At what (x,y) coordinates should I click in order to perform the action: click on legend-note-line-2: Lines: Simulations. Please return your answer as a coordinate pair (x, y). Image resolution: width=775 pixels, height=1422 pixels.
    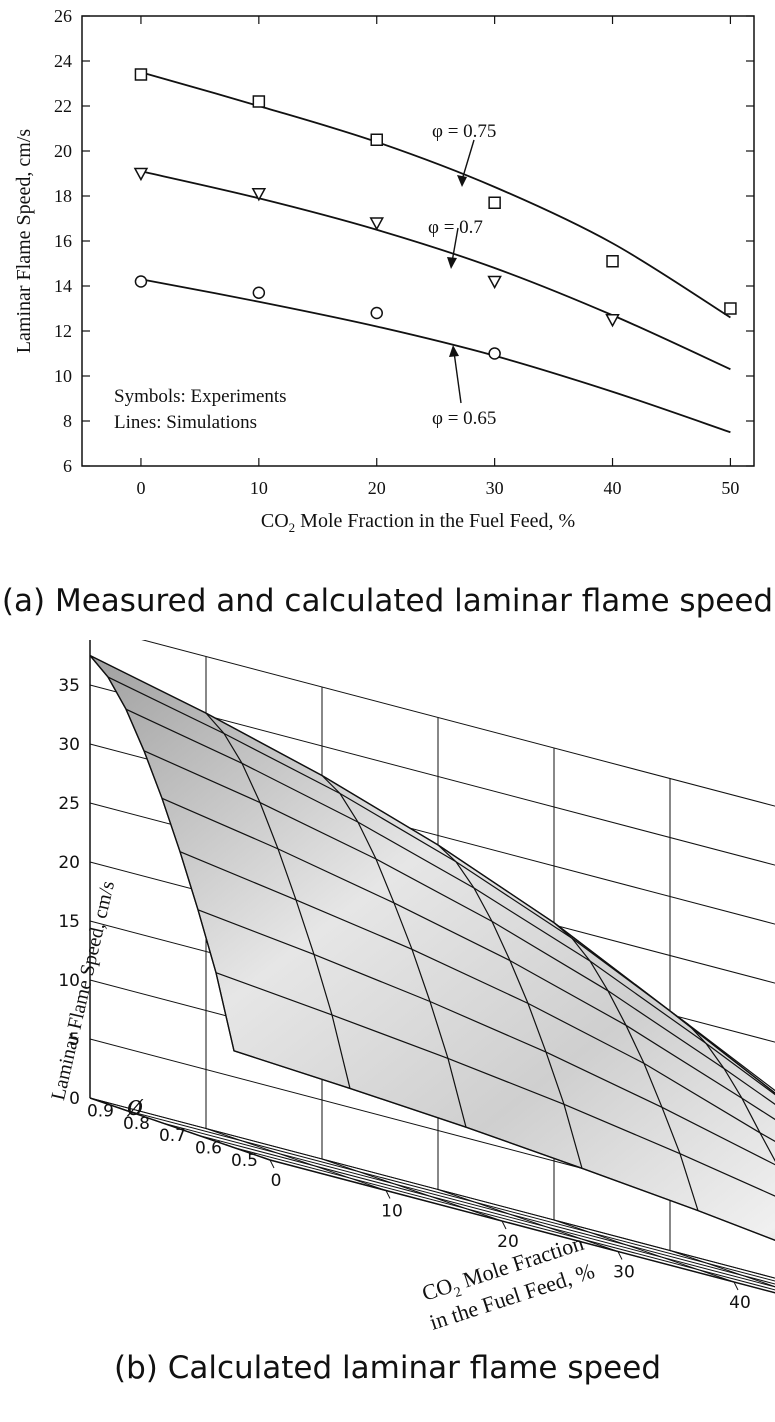
    Looking at the image, I should click on (185, 422).